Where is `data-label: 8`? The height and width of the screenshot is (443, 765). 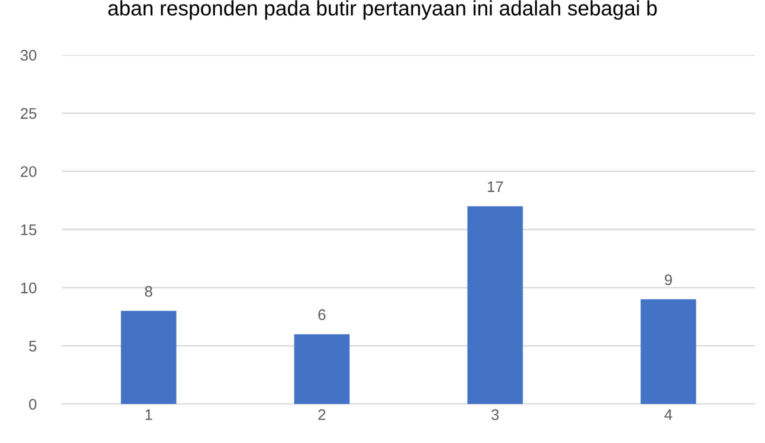 data-label: 8 is located at coordinates (148, 291).